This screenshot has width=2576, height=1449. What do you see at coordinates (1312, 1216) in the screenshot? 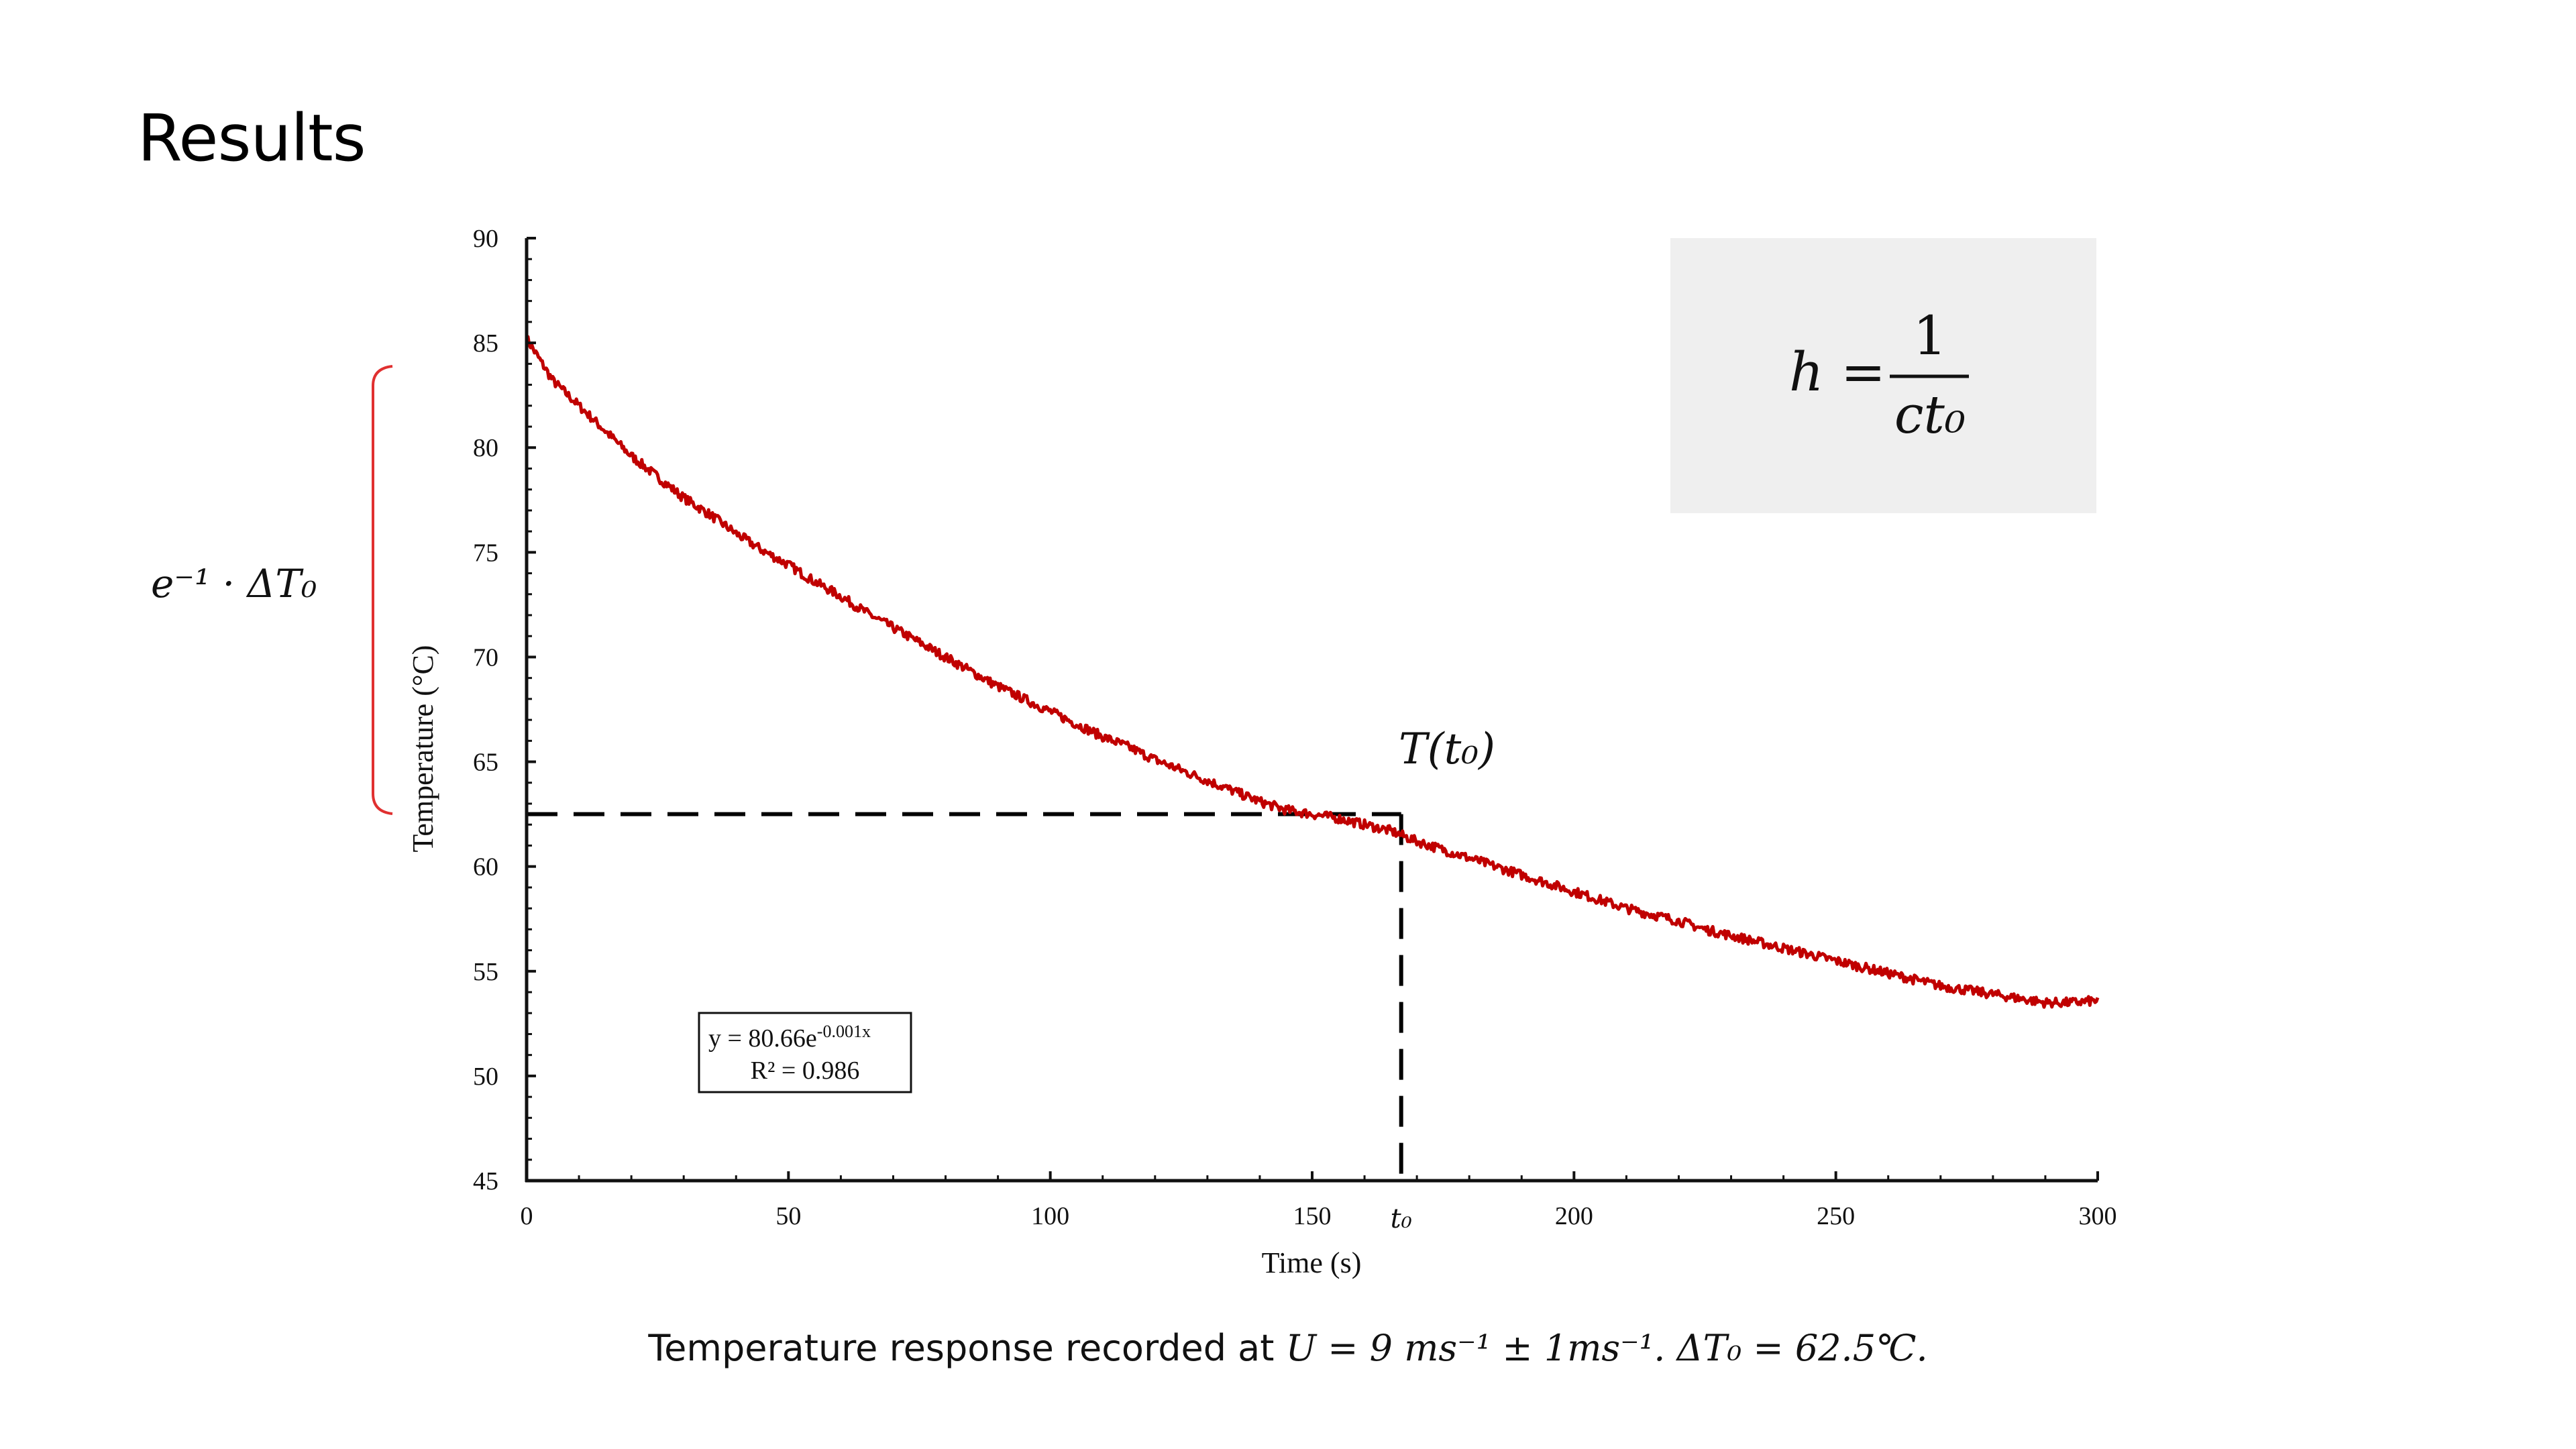
I see `x-tick-label: 150` at bounding box center [1312, 1216].